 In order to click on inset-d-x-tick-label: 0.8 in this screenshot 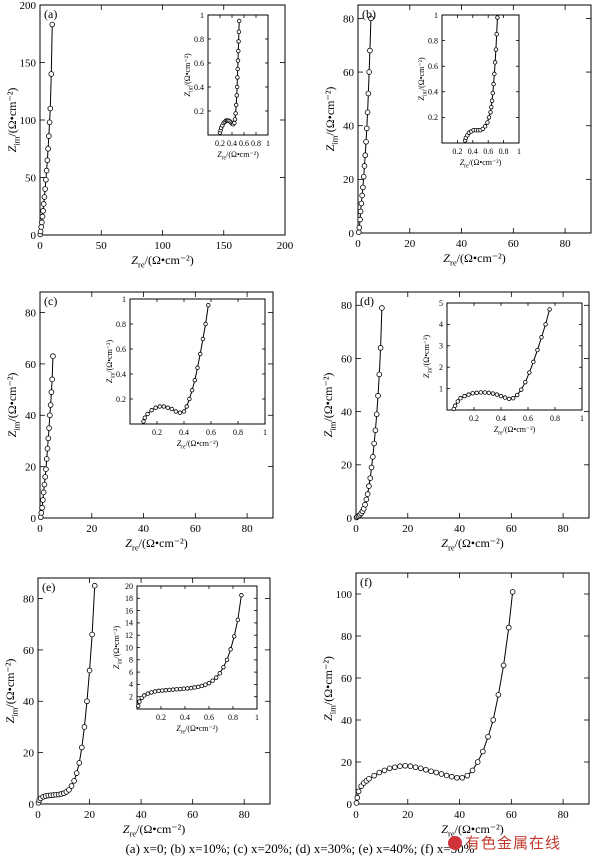, I will do `click(555, 418)`.